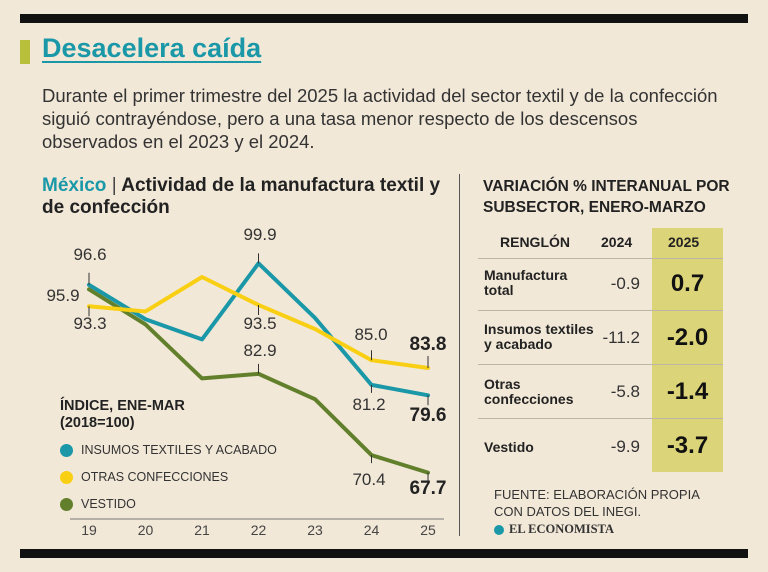 Image resolution: width=768 pixels, height=572 pixels. What do you see at coordinates (146, 530) in the screenshot?
I see `x-tick-label: 20` at bounding box center [146, 530].